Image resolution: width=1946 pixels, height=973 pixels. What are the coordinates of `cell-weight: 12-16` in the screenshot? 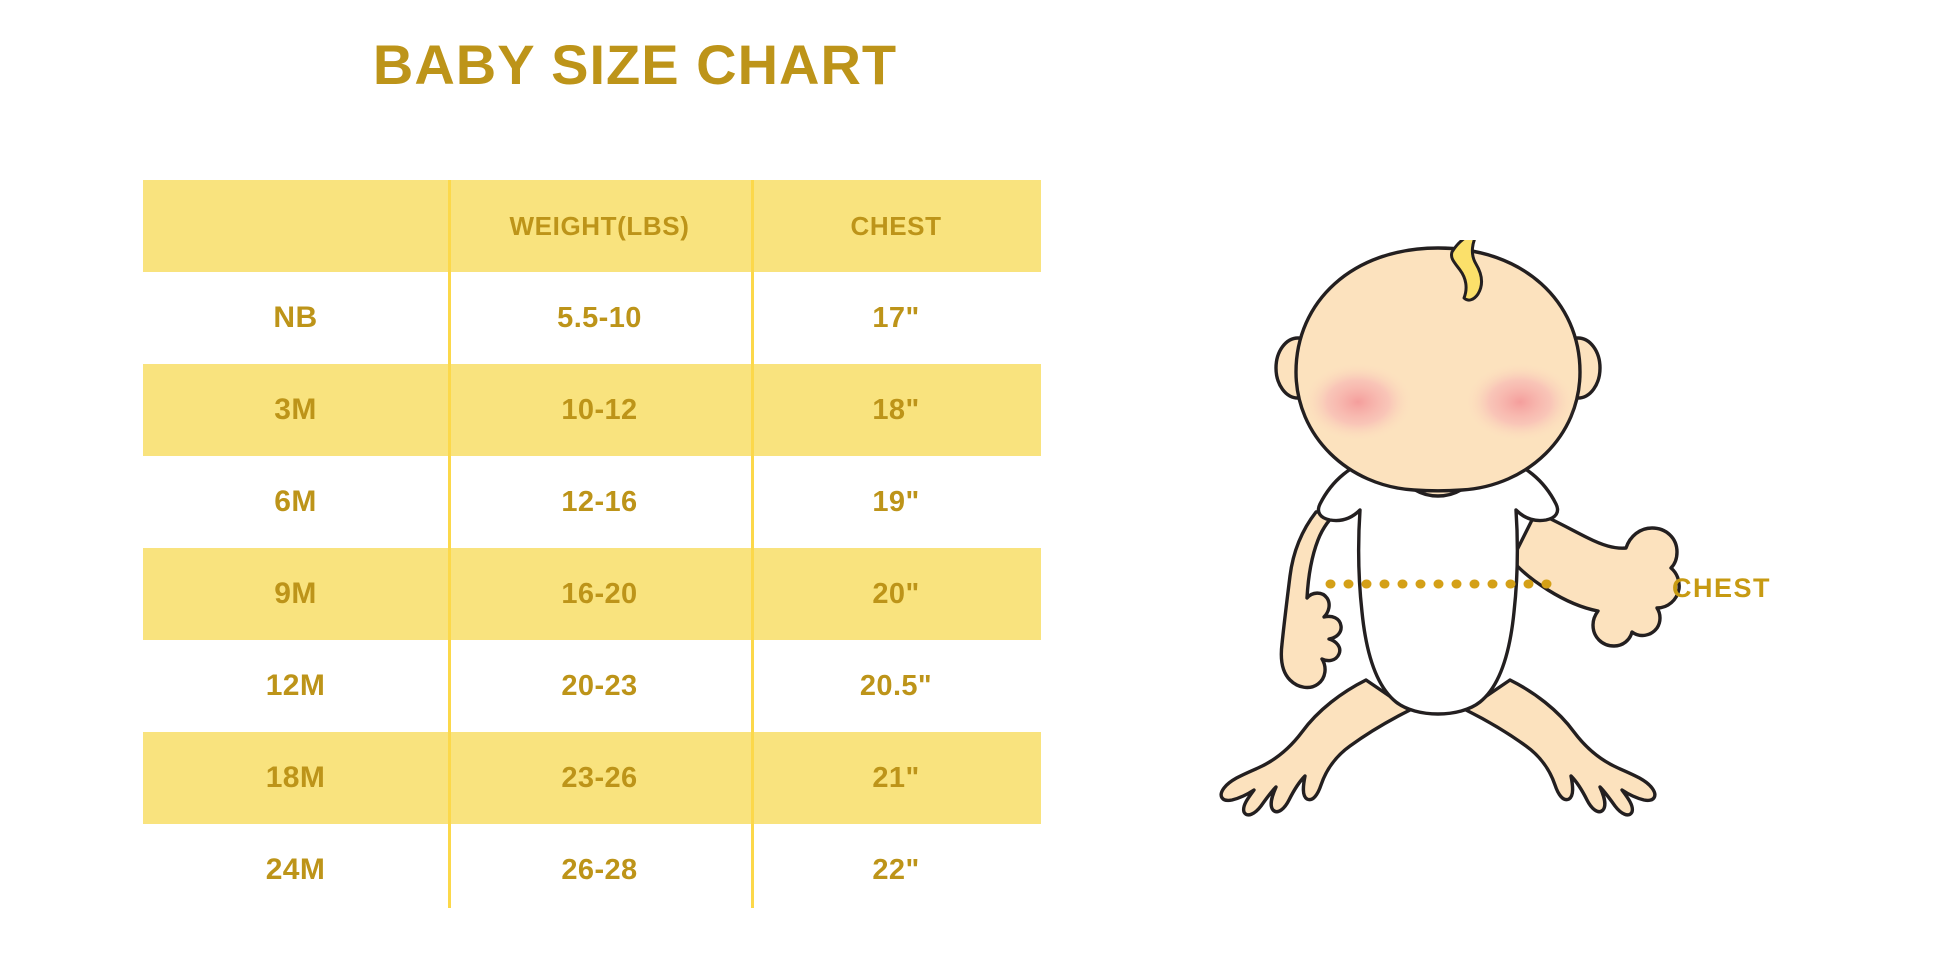 It's located at (599, 502).